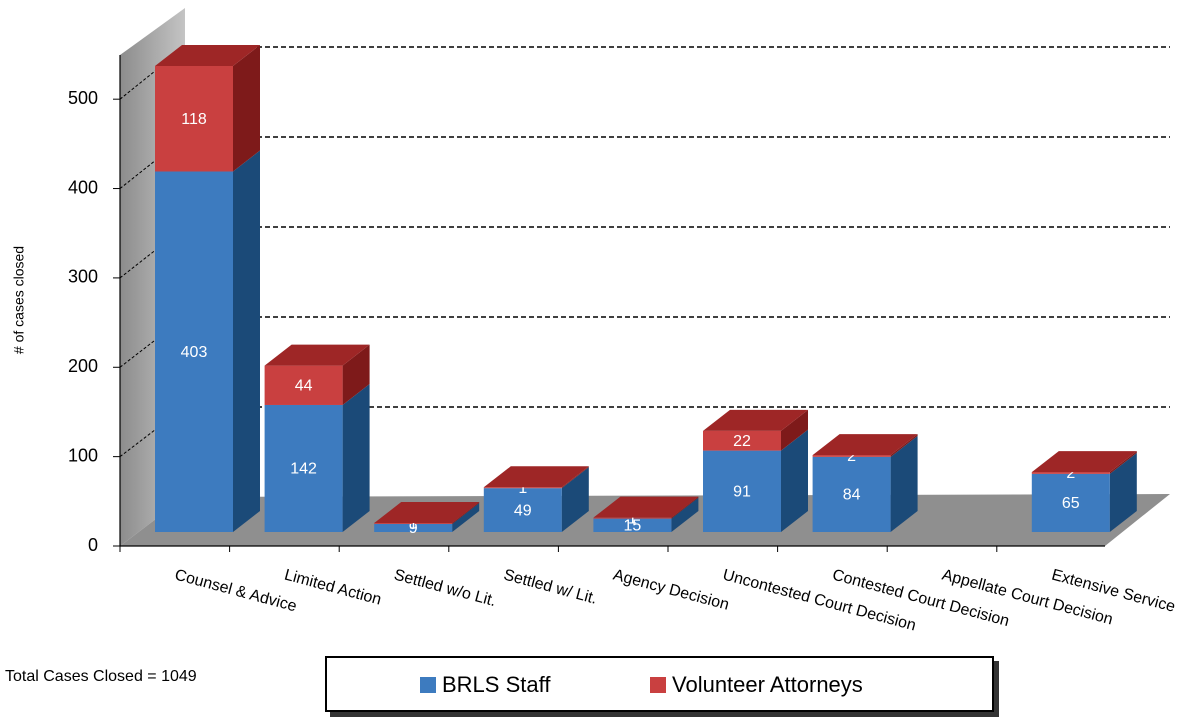 This screenshot has width=1199, height=717. I want to click on x-tick-label: Settled w/ Lit., so click(550, 587).